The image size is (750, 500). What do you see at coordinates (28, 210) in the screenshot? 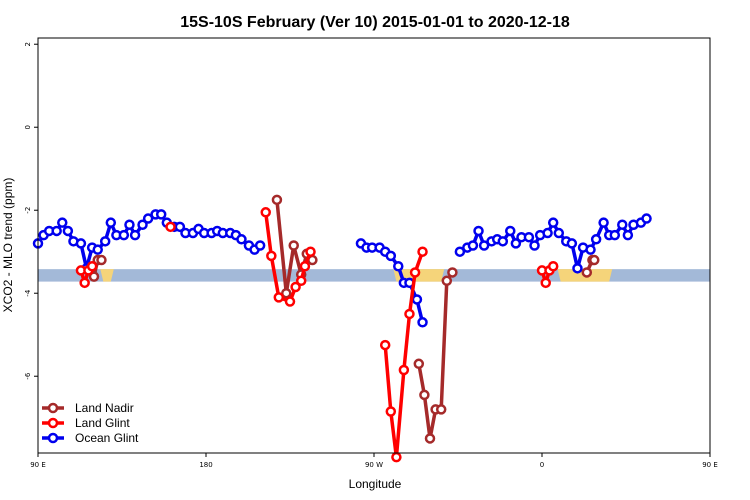
I see `y-tick-label: -2` at bounding box center [28, 210].